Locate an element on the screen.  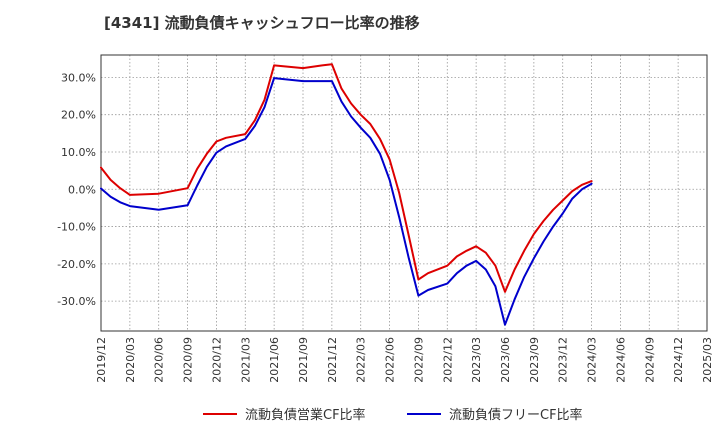
x-tick-label-10: 2022/06 is located at coordinates (390, 360).